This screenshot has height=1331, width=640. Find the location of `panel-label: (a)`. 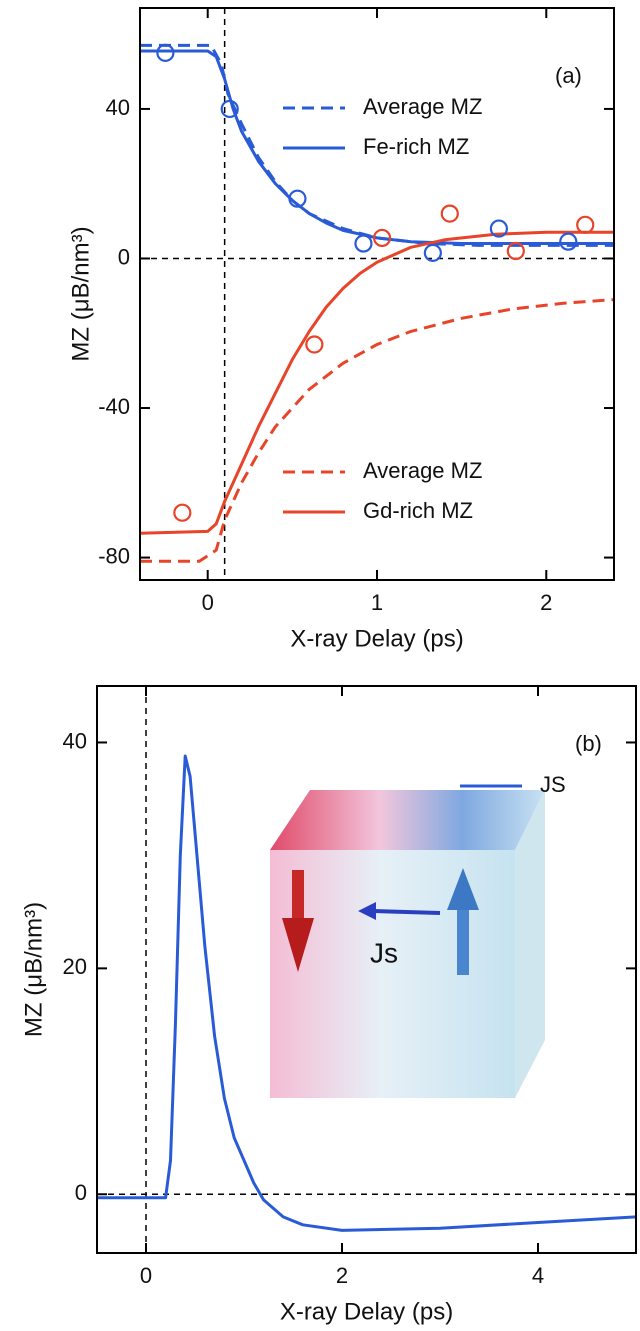

panel-label: (a) is located at coordinates (568, 75).